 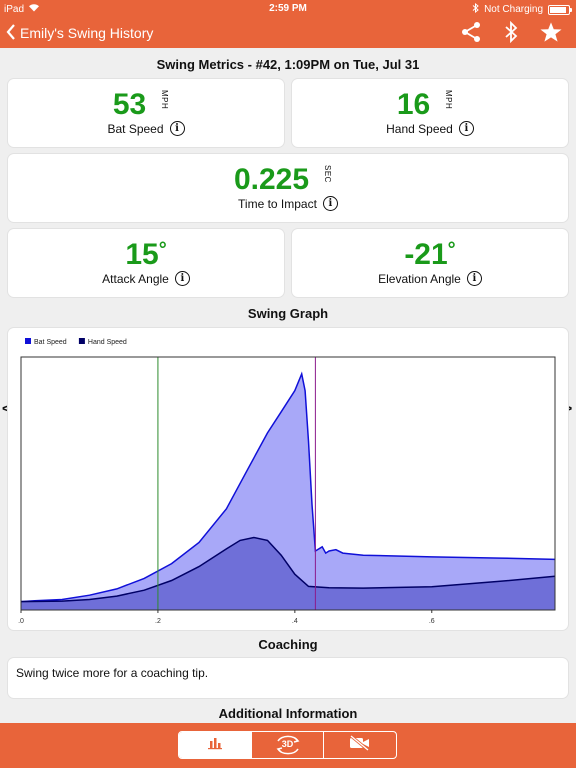 I want to click on attack-angle-label-row: Attack Angle i, so click(x=146, y=278).